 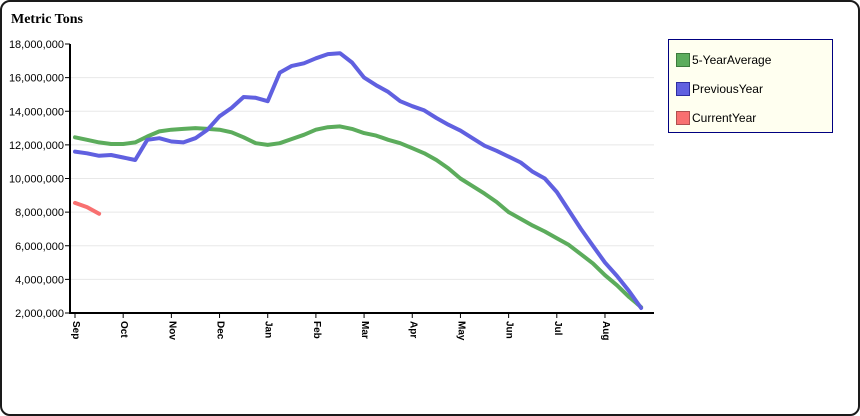 I want to click on x-tick-label: Sep, so click(x=75, y=330).